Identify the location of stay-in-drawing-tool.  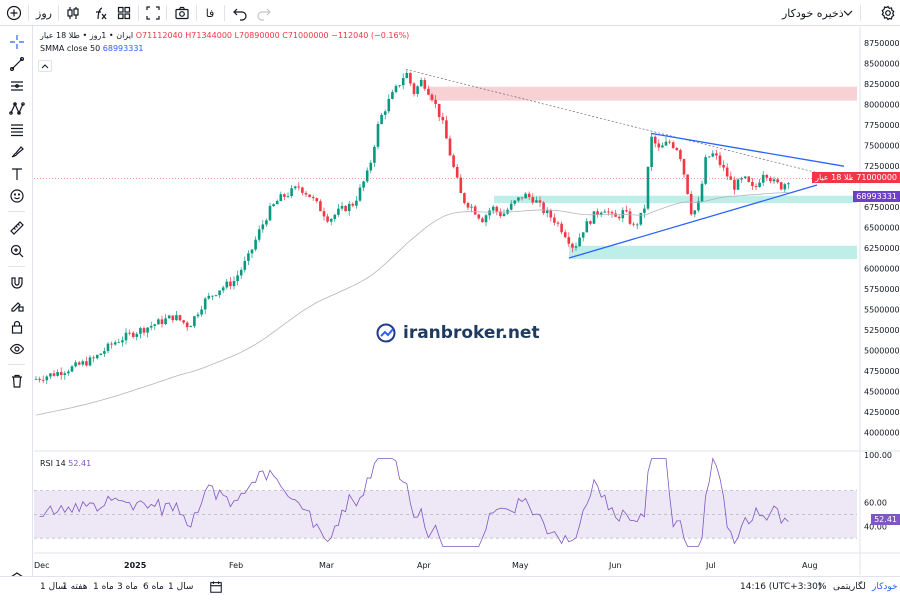
(17, 305).